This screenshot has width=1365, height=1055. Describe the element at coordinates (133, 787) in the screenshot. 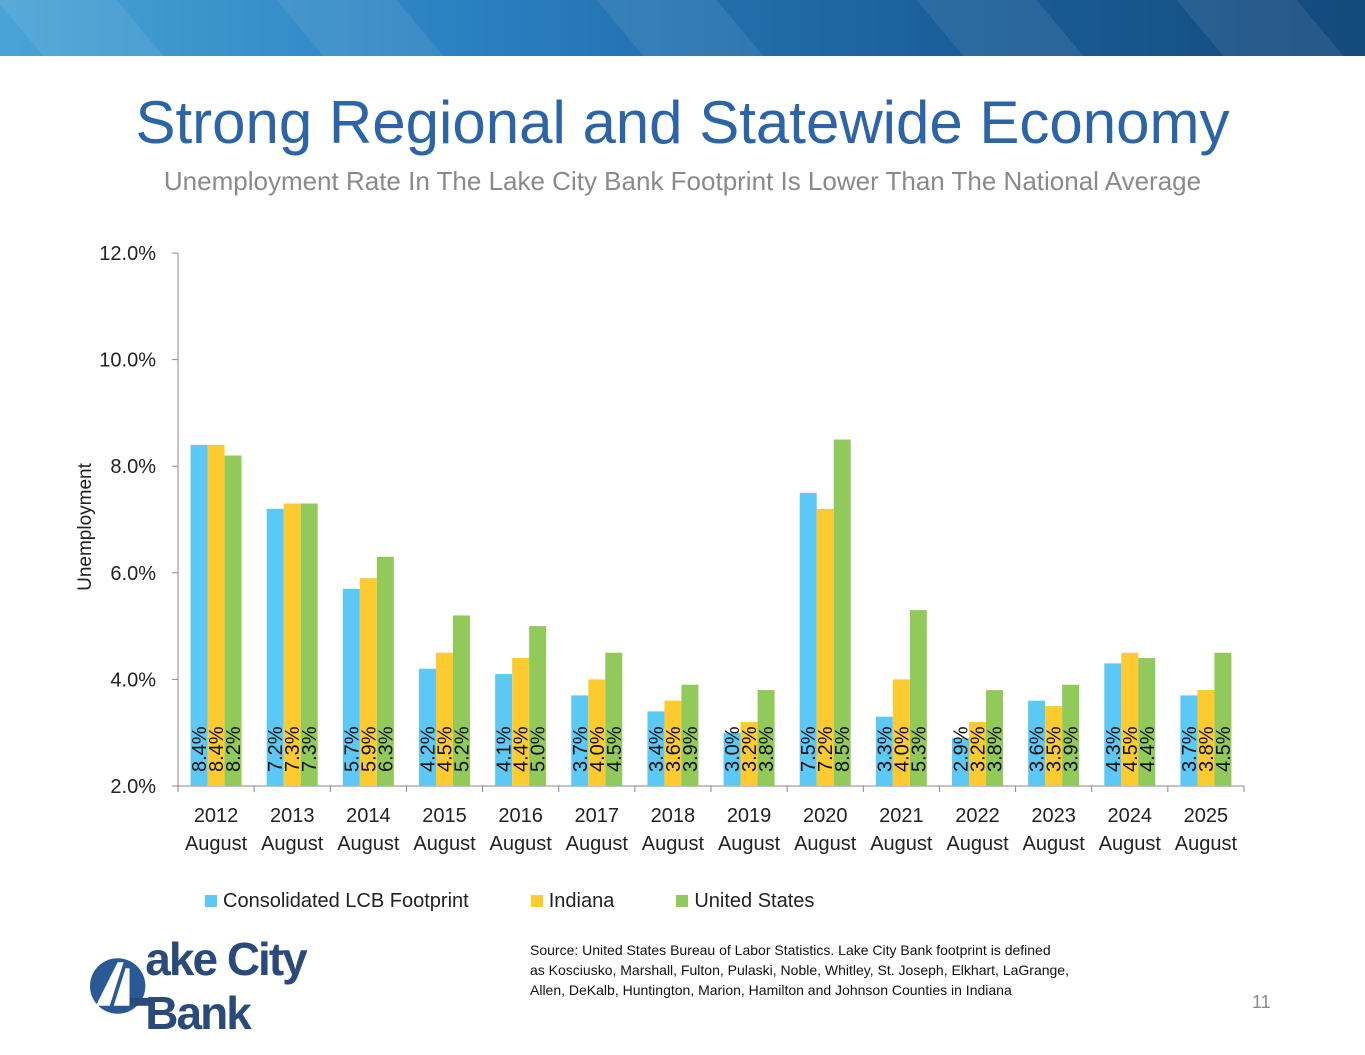

I see `y-tick-label: 2.0%` at that location.